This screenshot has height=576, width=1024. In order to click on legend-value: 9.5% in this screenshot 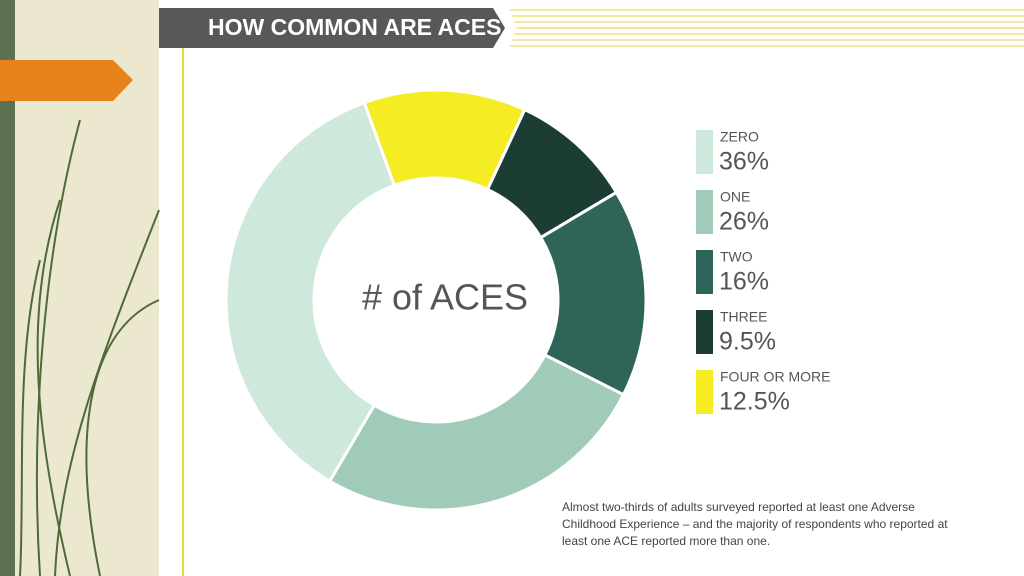, I will do `click(747, 342)`.